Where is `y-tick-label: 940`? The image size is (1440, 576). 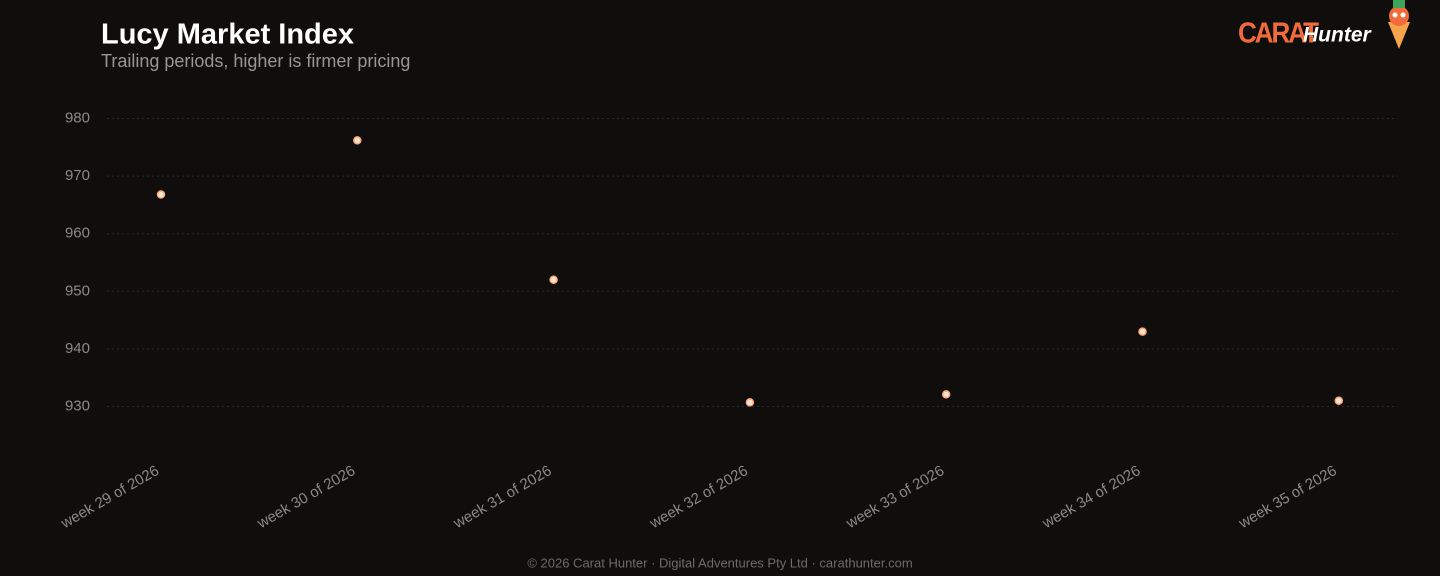
y-tick-label: 940 is located at coordinates (77, 348).